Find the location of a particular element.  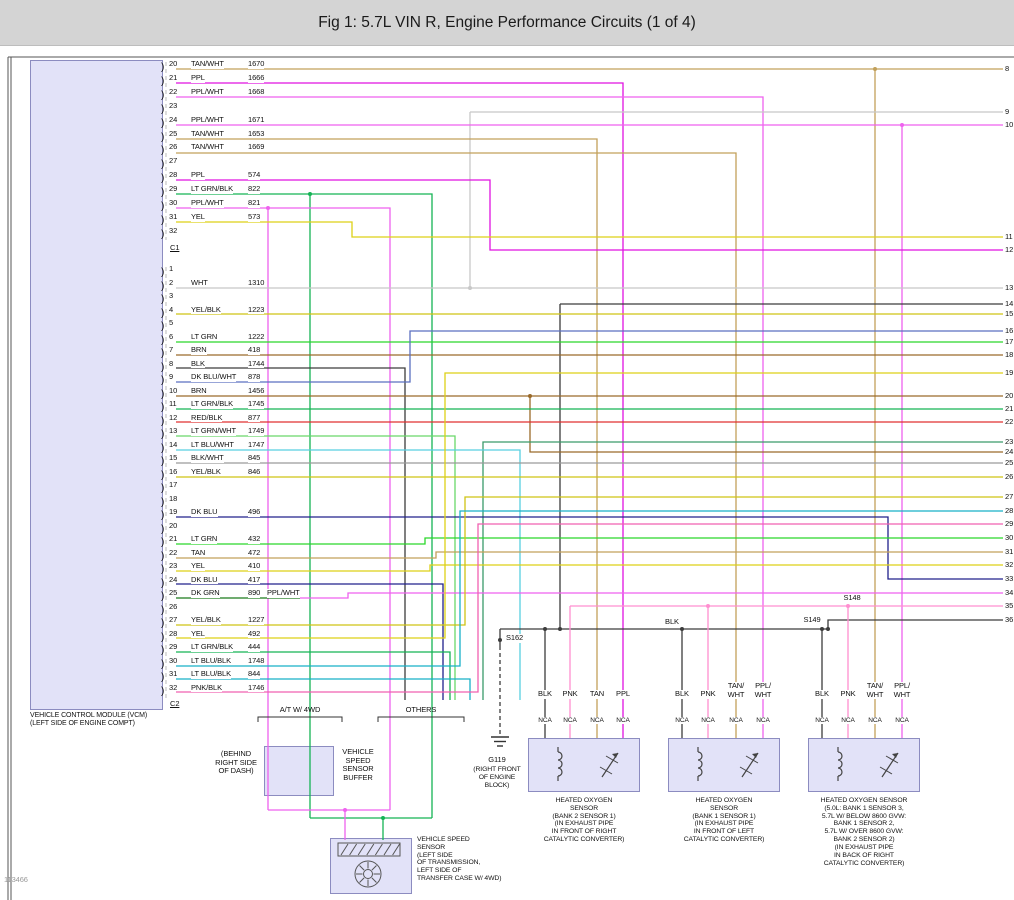

group-bracket is located at coordinates (421, 719).